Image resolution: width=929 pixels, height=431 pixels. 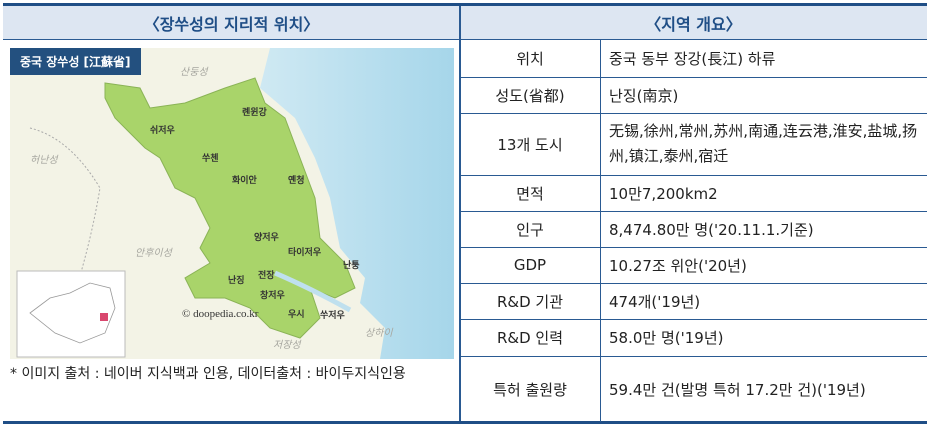 What do you see at coordinates (104, 317) in the screenshot?
I see `jiangsu-highlight` at bounding box center [104, 317].